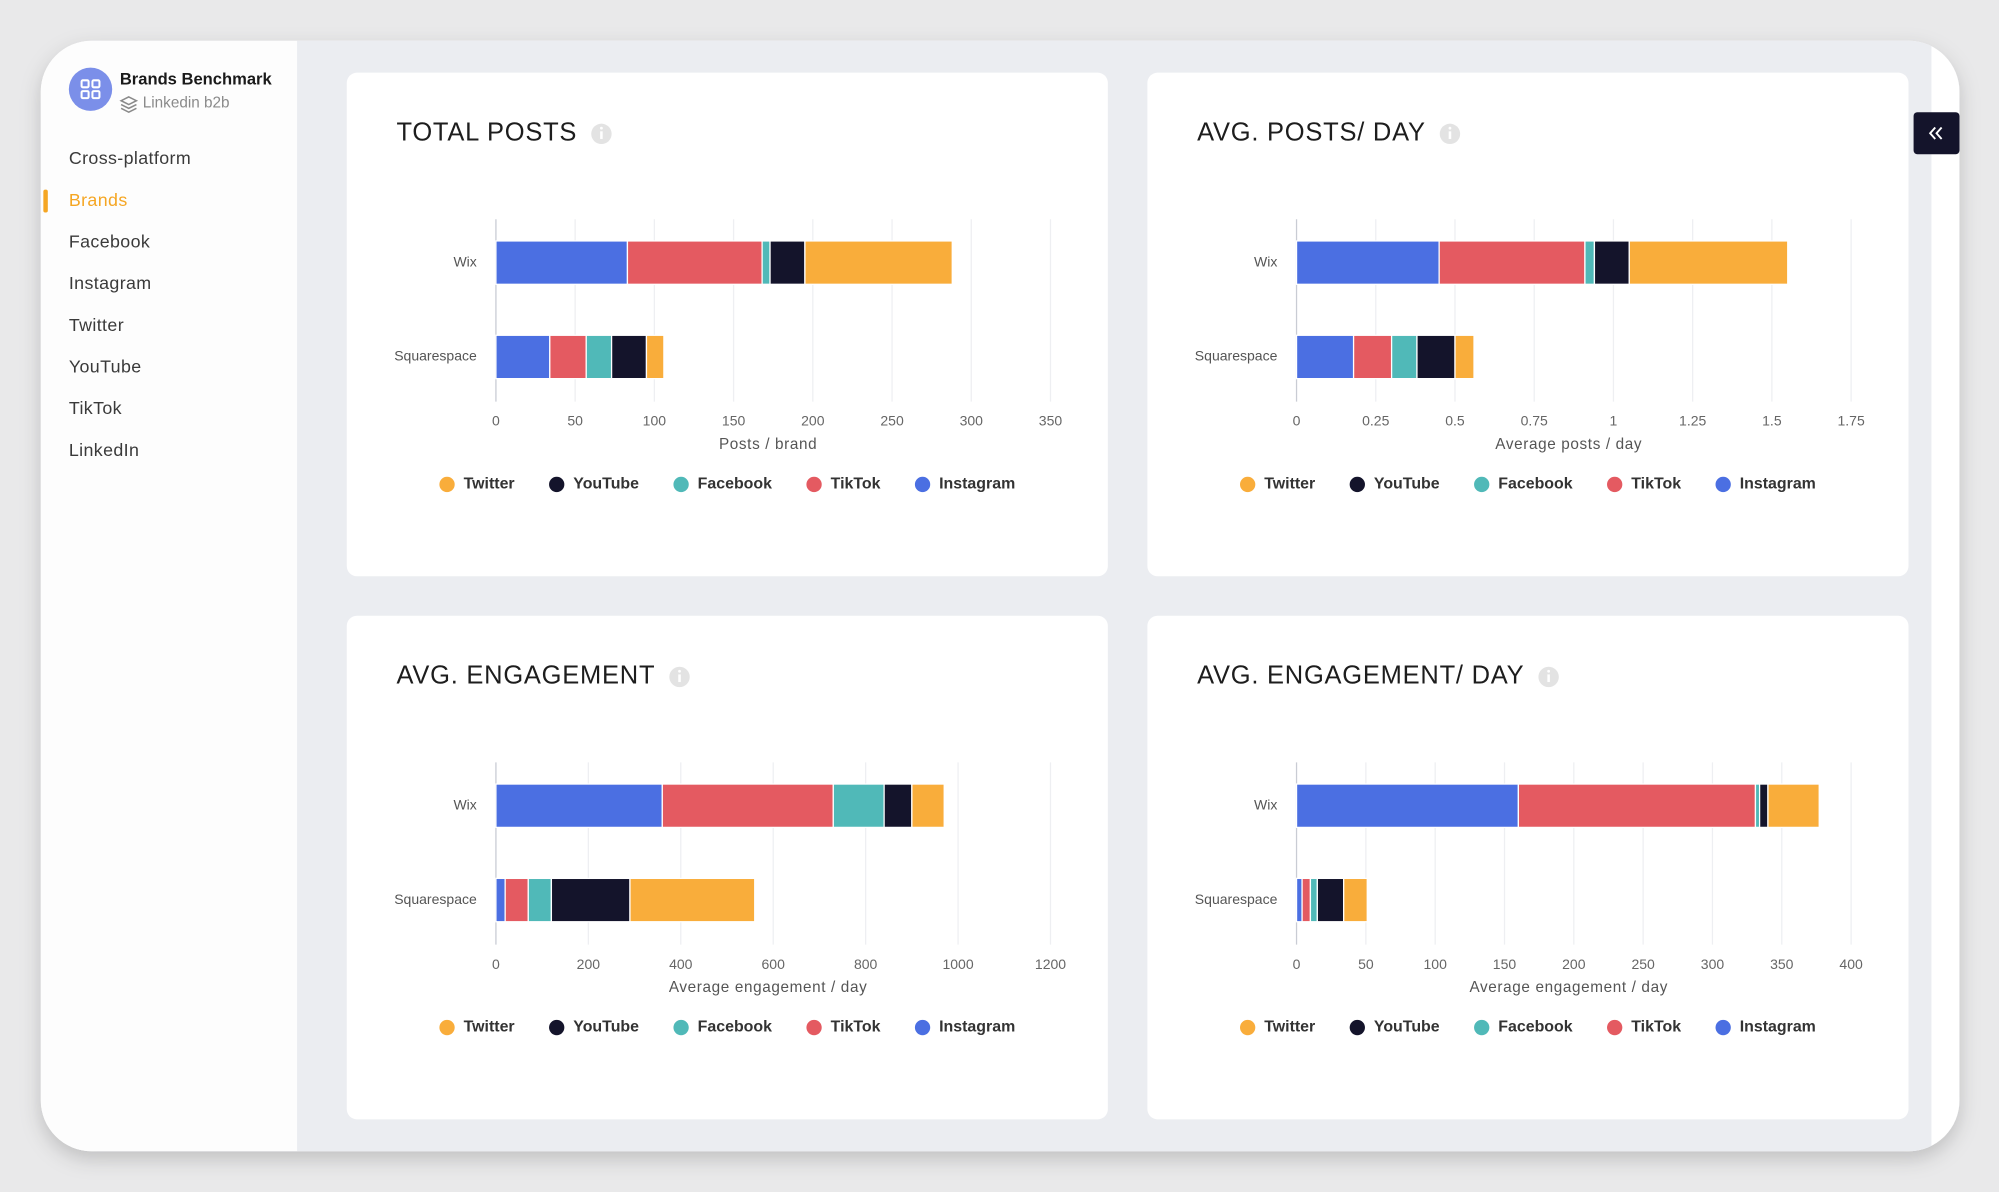 The height and width of the screenshot is (1192, 1999). I want to click on x-tick-label: 0.75, so click(1534, 421).